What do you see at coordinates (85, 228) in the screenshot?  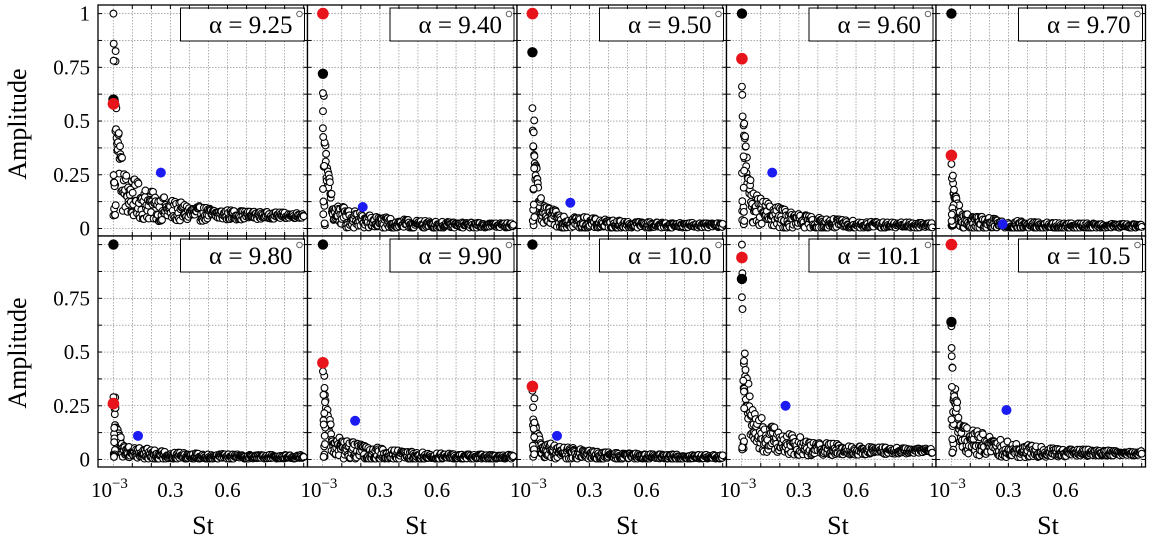 I see `y-tick-label: 0` at bounding box center [85, 228].